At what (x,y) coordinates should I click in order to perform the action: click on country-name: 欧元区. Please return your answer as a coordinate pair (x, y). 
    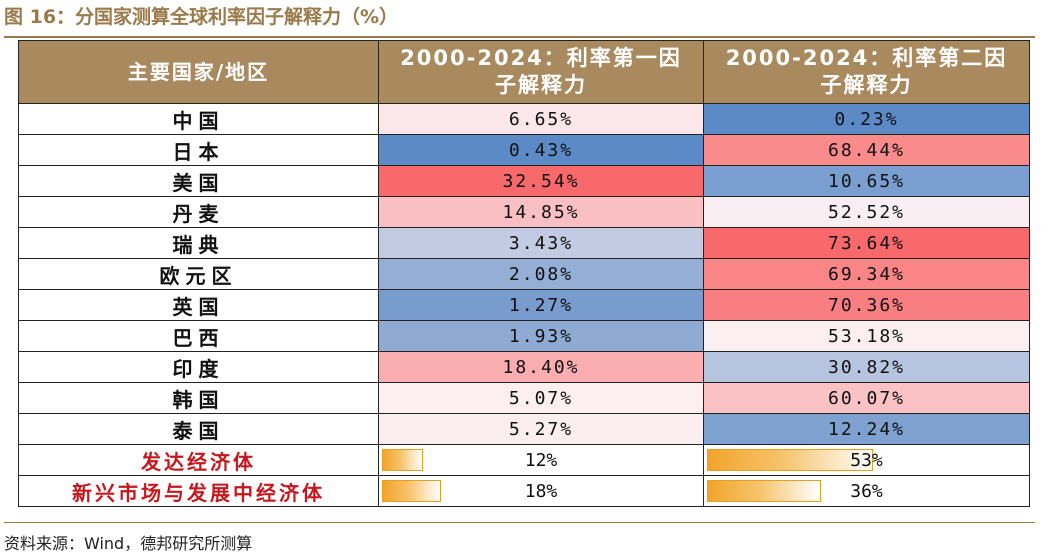
    Looking at the image, I should click on (198, 274).